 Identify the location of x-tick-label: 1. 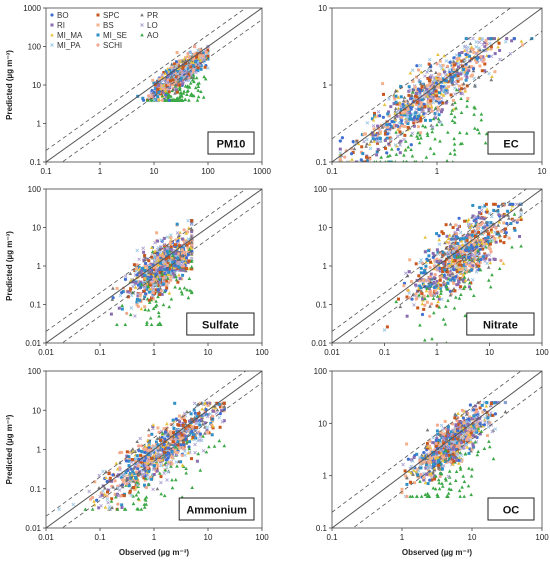
(437, 171).